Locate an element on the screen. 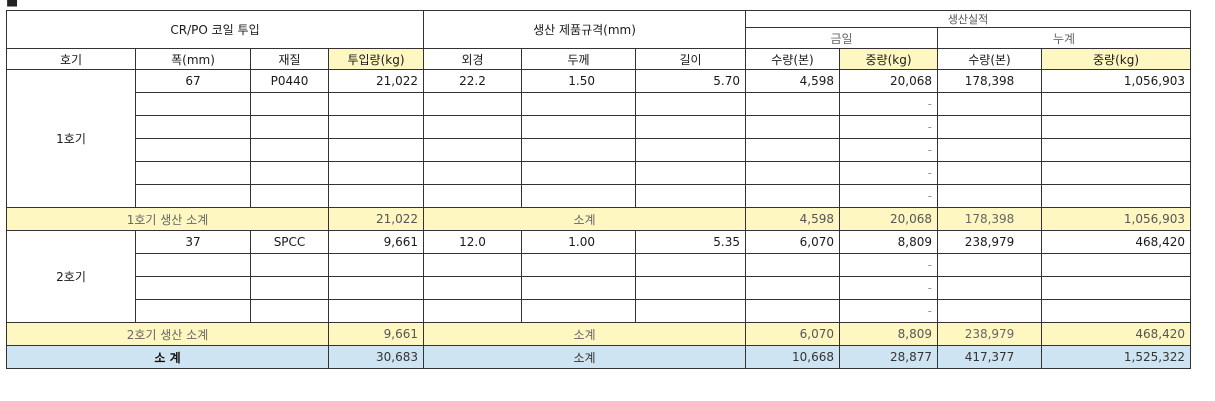  total-cum-count: 417,377 is located at coordinates (989, 357).